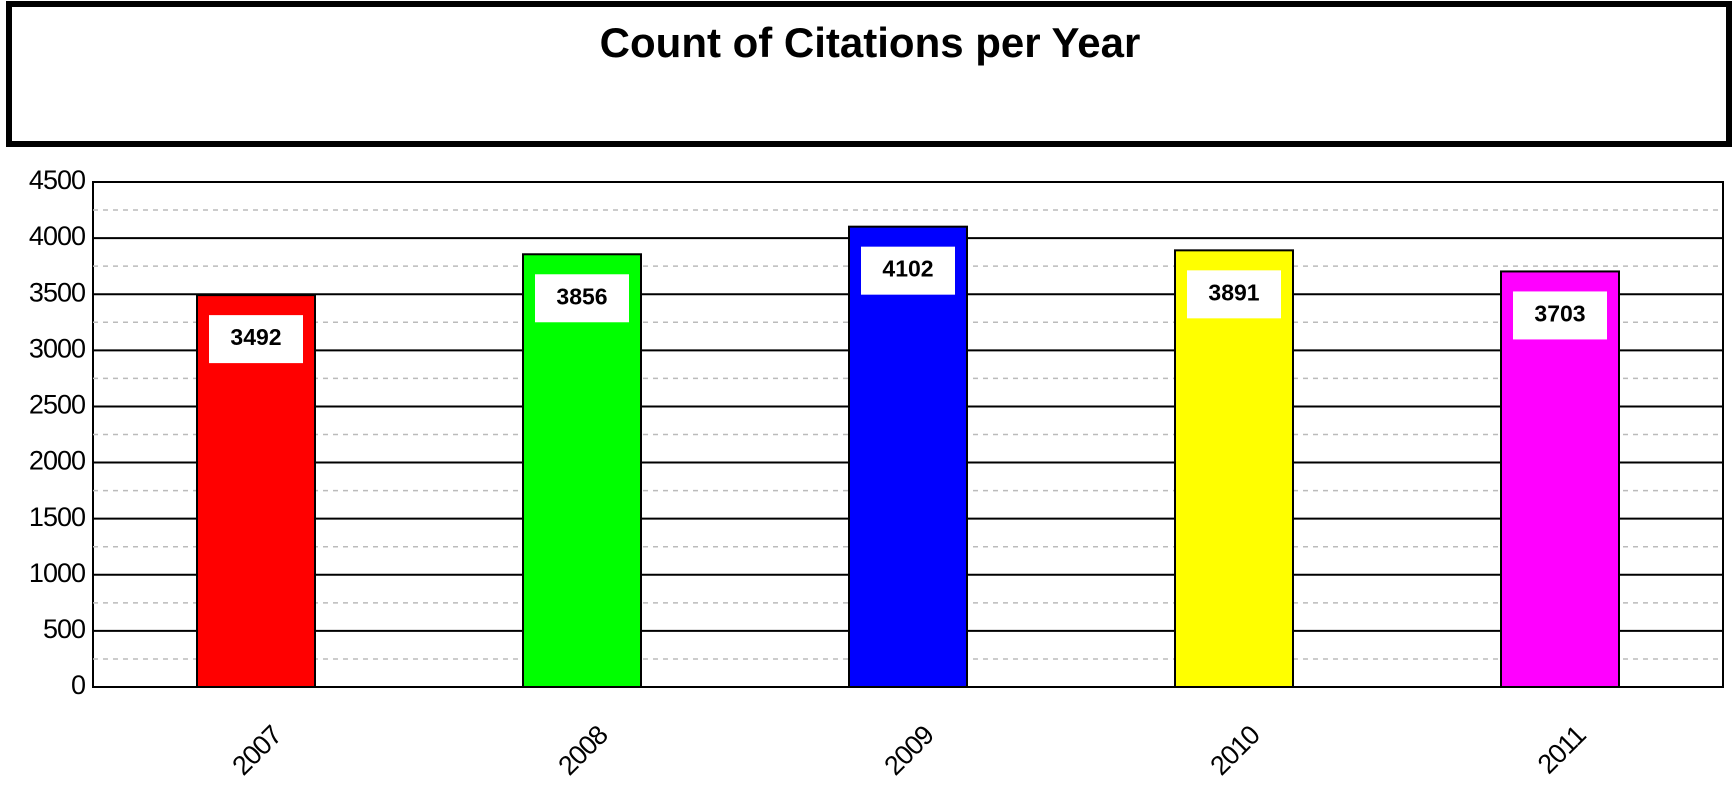 This screenshot has height=800, width=1732. I want to click on value-label: 3856, so click(581, 296).